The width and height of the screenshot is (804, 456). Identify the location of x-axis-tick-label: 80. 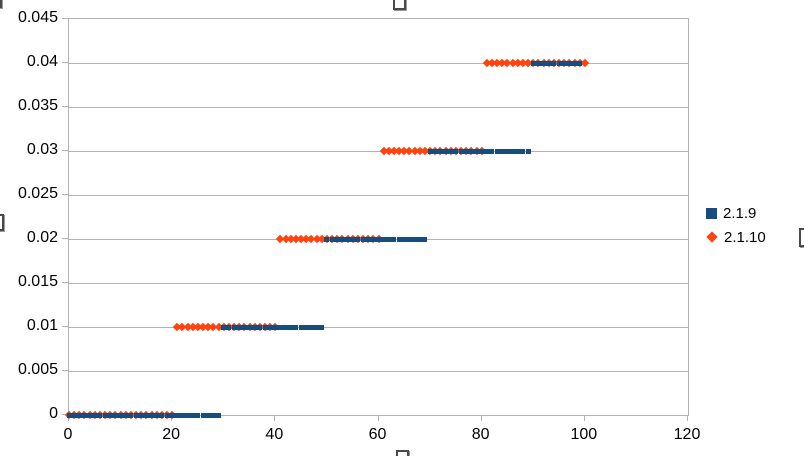
(480, 434).